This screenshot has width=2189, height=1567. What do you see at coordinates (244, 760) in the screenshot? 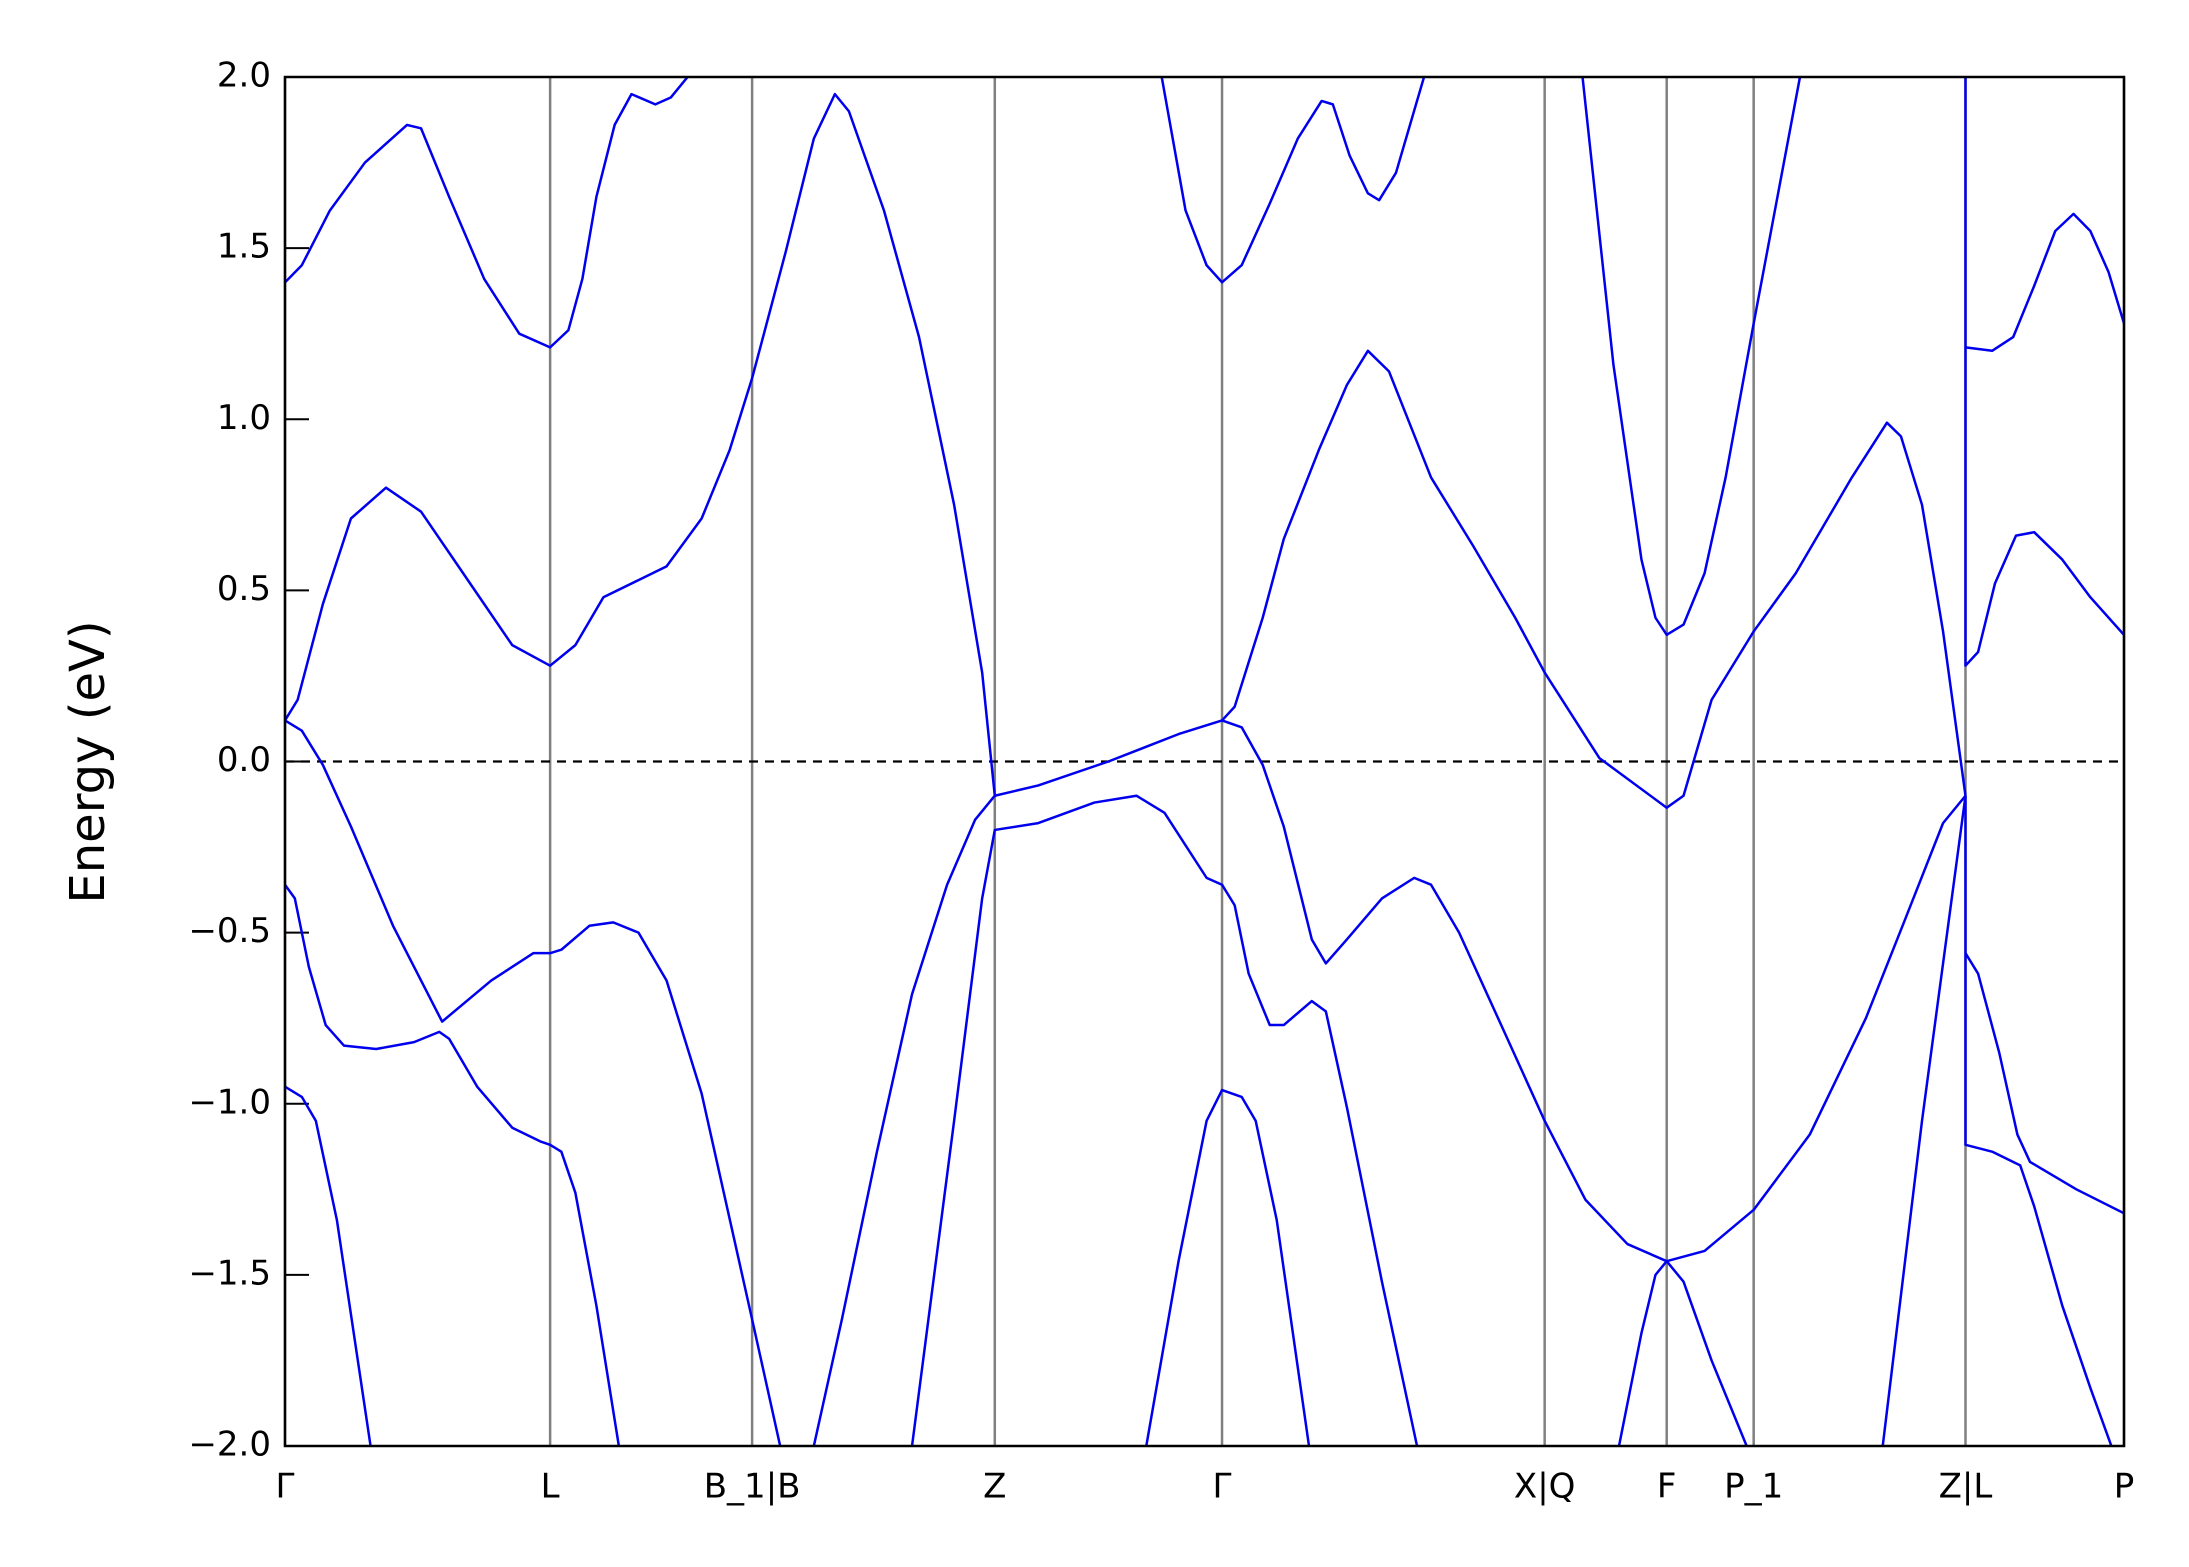
I see `y-tick-label: 0.0` at bounding box center [244, 760].